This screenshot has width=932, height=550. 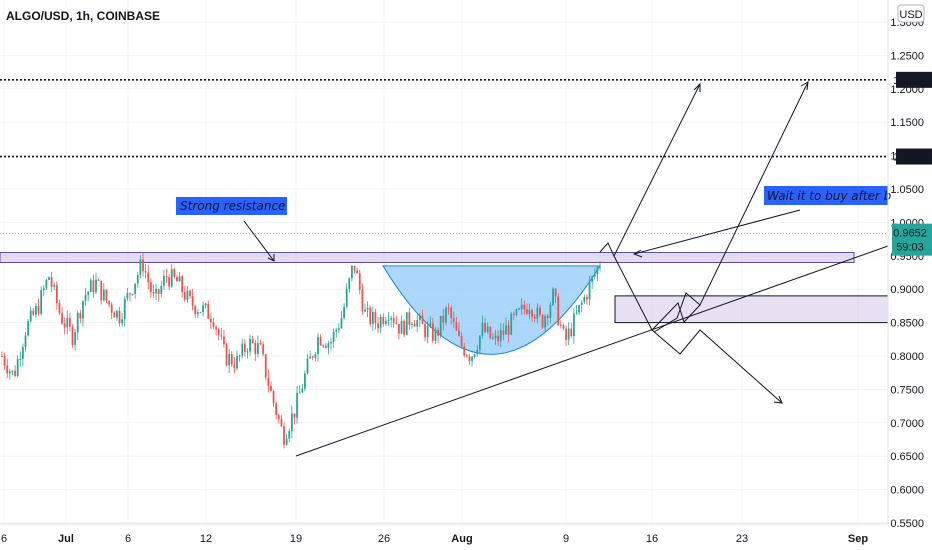 I want to click on y-tick-label: 0.5500, so click(x=907, y=524).